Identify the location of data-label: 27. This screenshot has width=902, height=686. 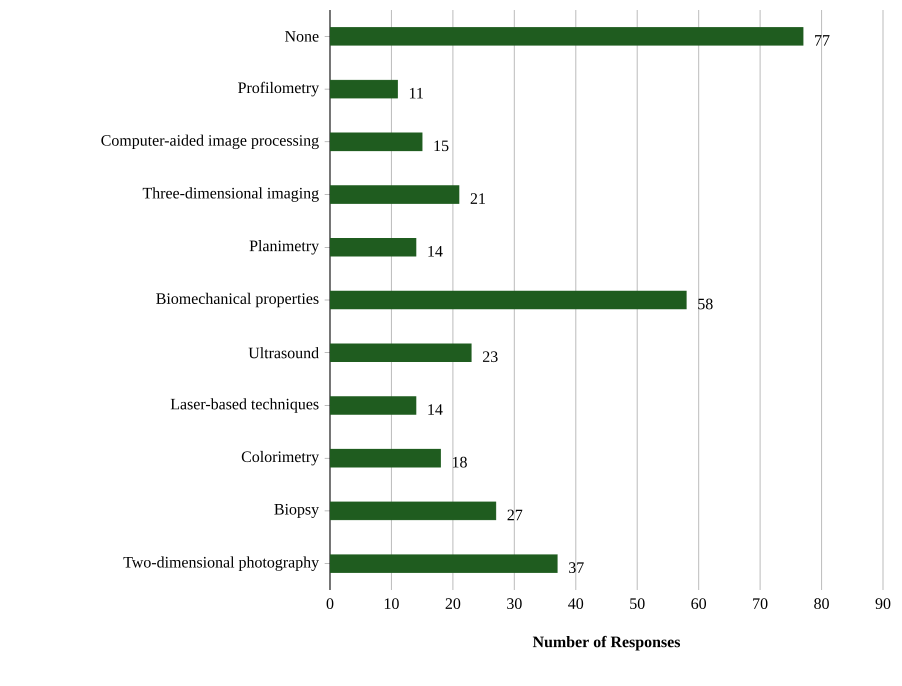
(515, 515).